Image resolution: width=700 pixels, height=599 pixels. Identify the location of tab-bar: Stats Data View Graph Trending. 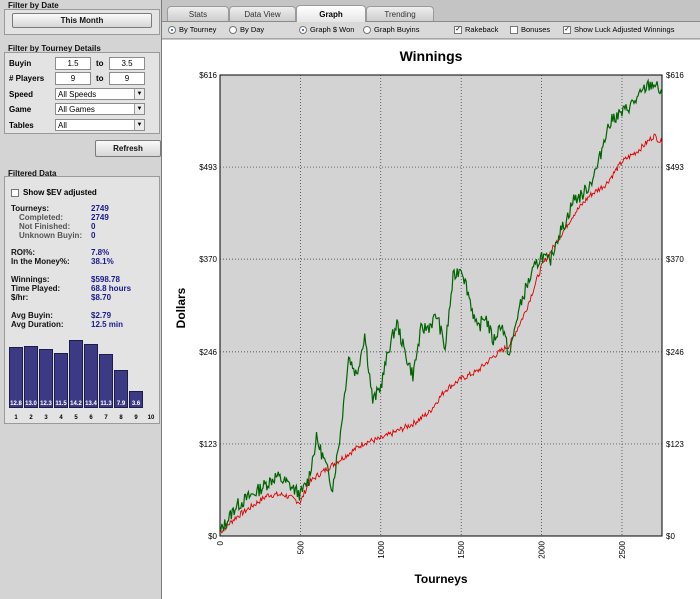
(431, 11).